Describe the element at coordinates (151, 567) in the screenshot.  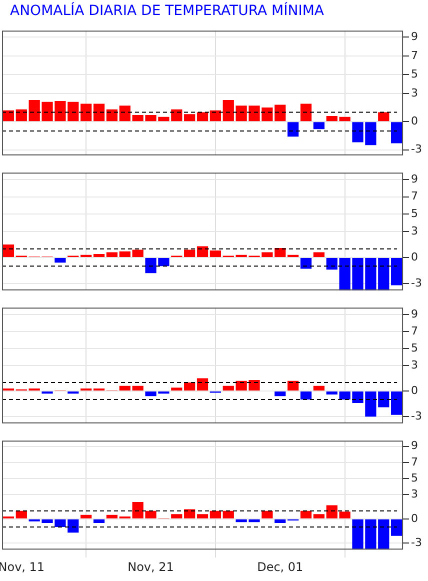
I see `x-tick-label: Nov, 21` at that location.